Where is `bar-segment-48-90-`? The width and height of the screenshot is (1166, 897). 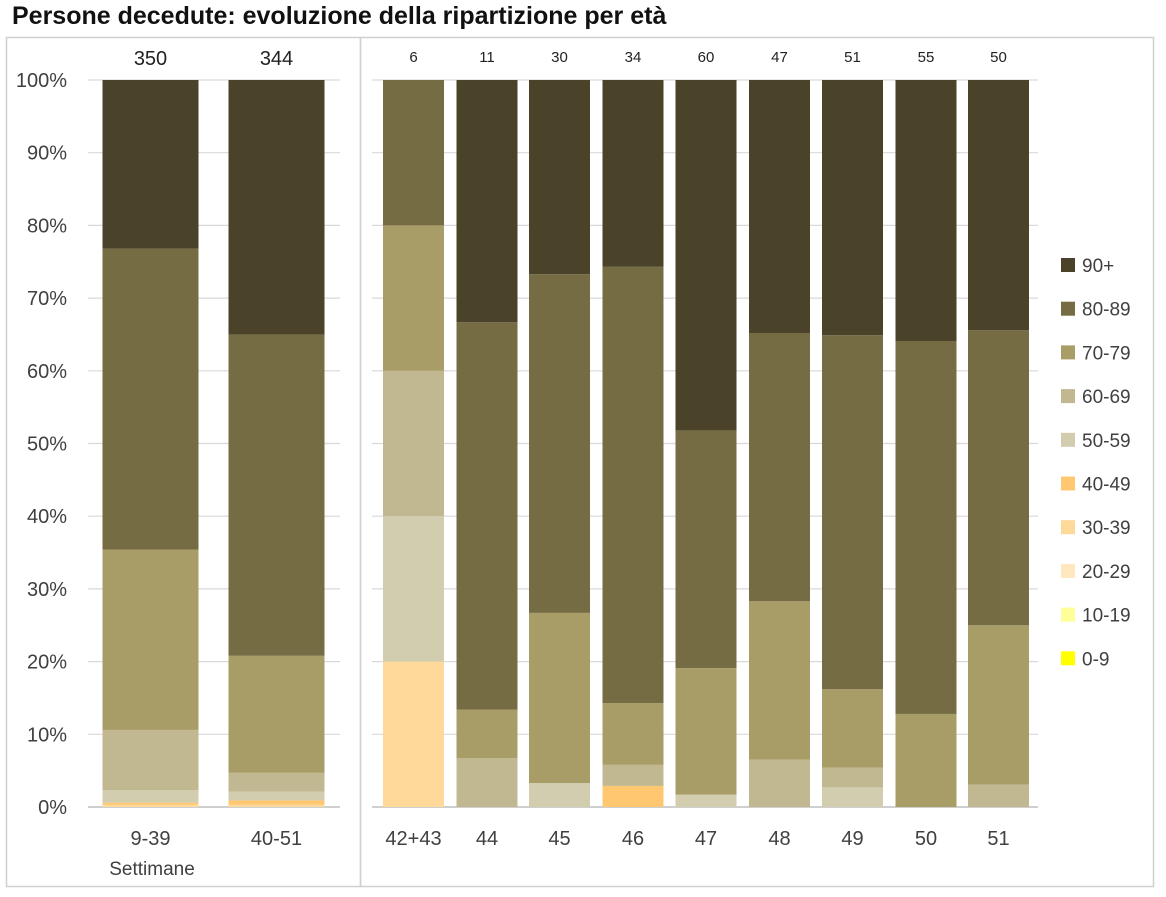
bar-segment-48-90- is located at coordinates (779, 206).